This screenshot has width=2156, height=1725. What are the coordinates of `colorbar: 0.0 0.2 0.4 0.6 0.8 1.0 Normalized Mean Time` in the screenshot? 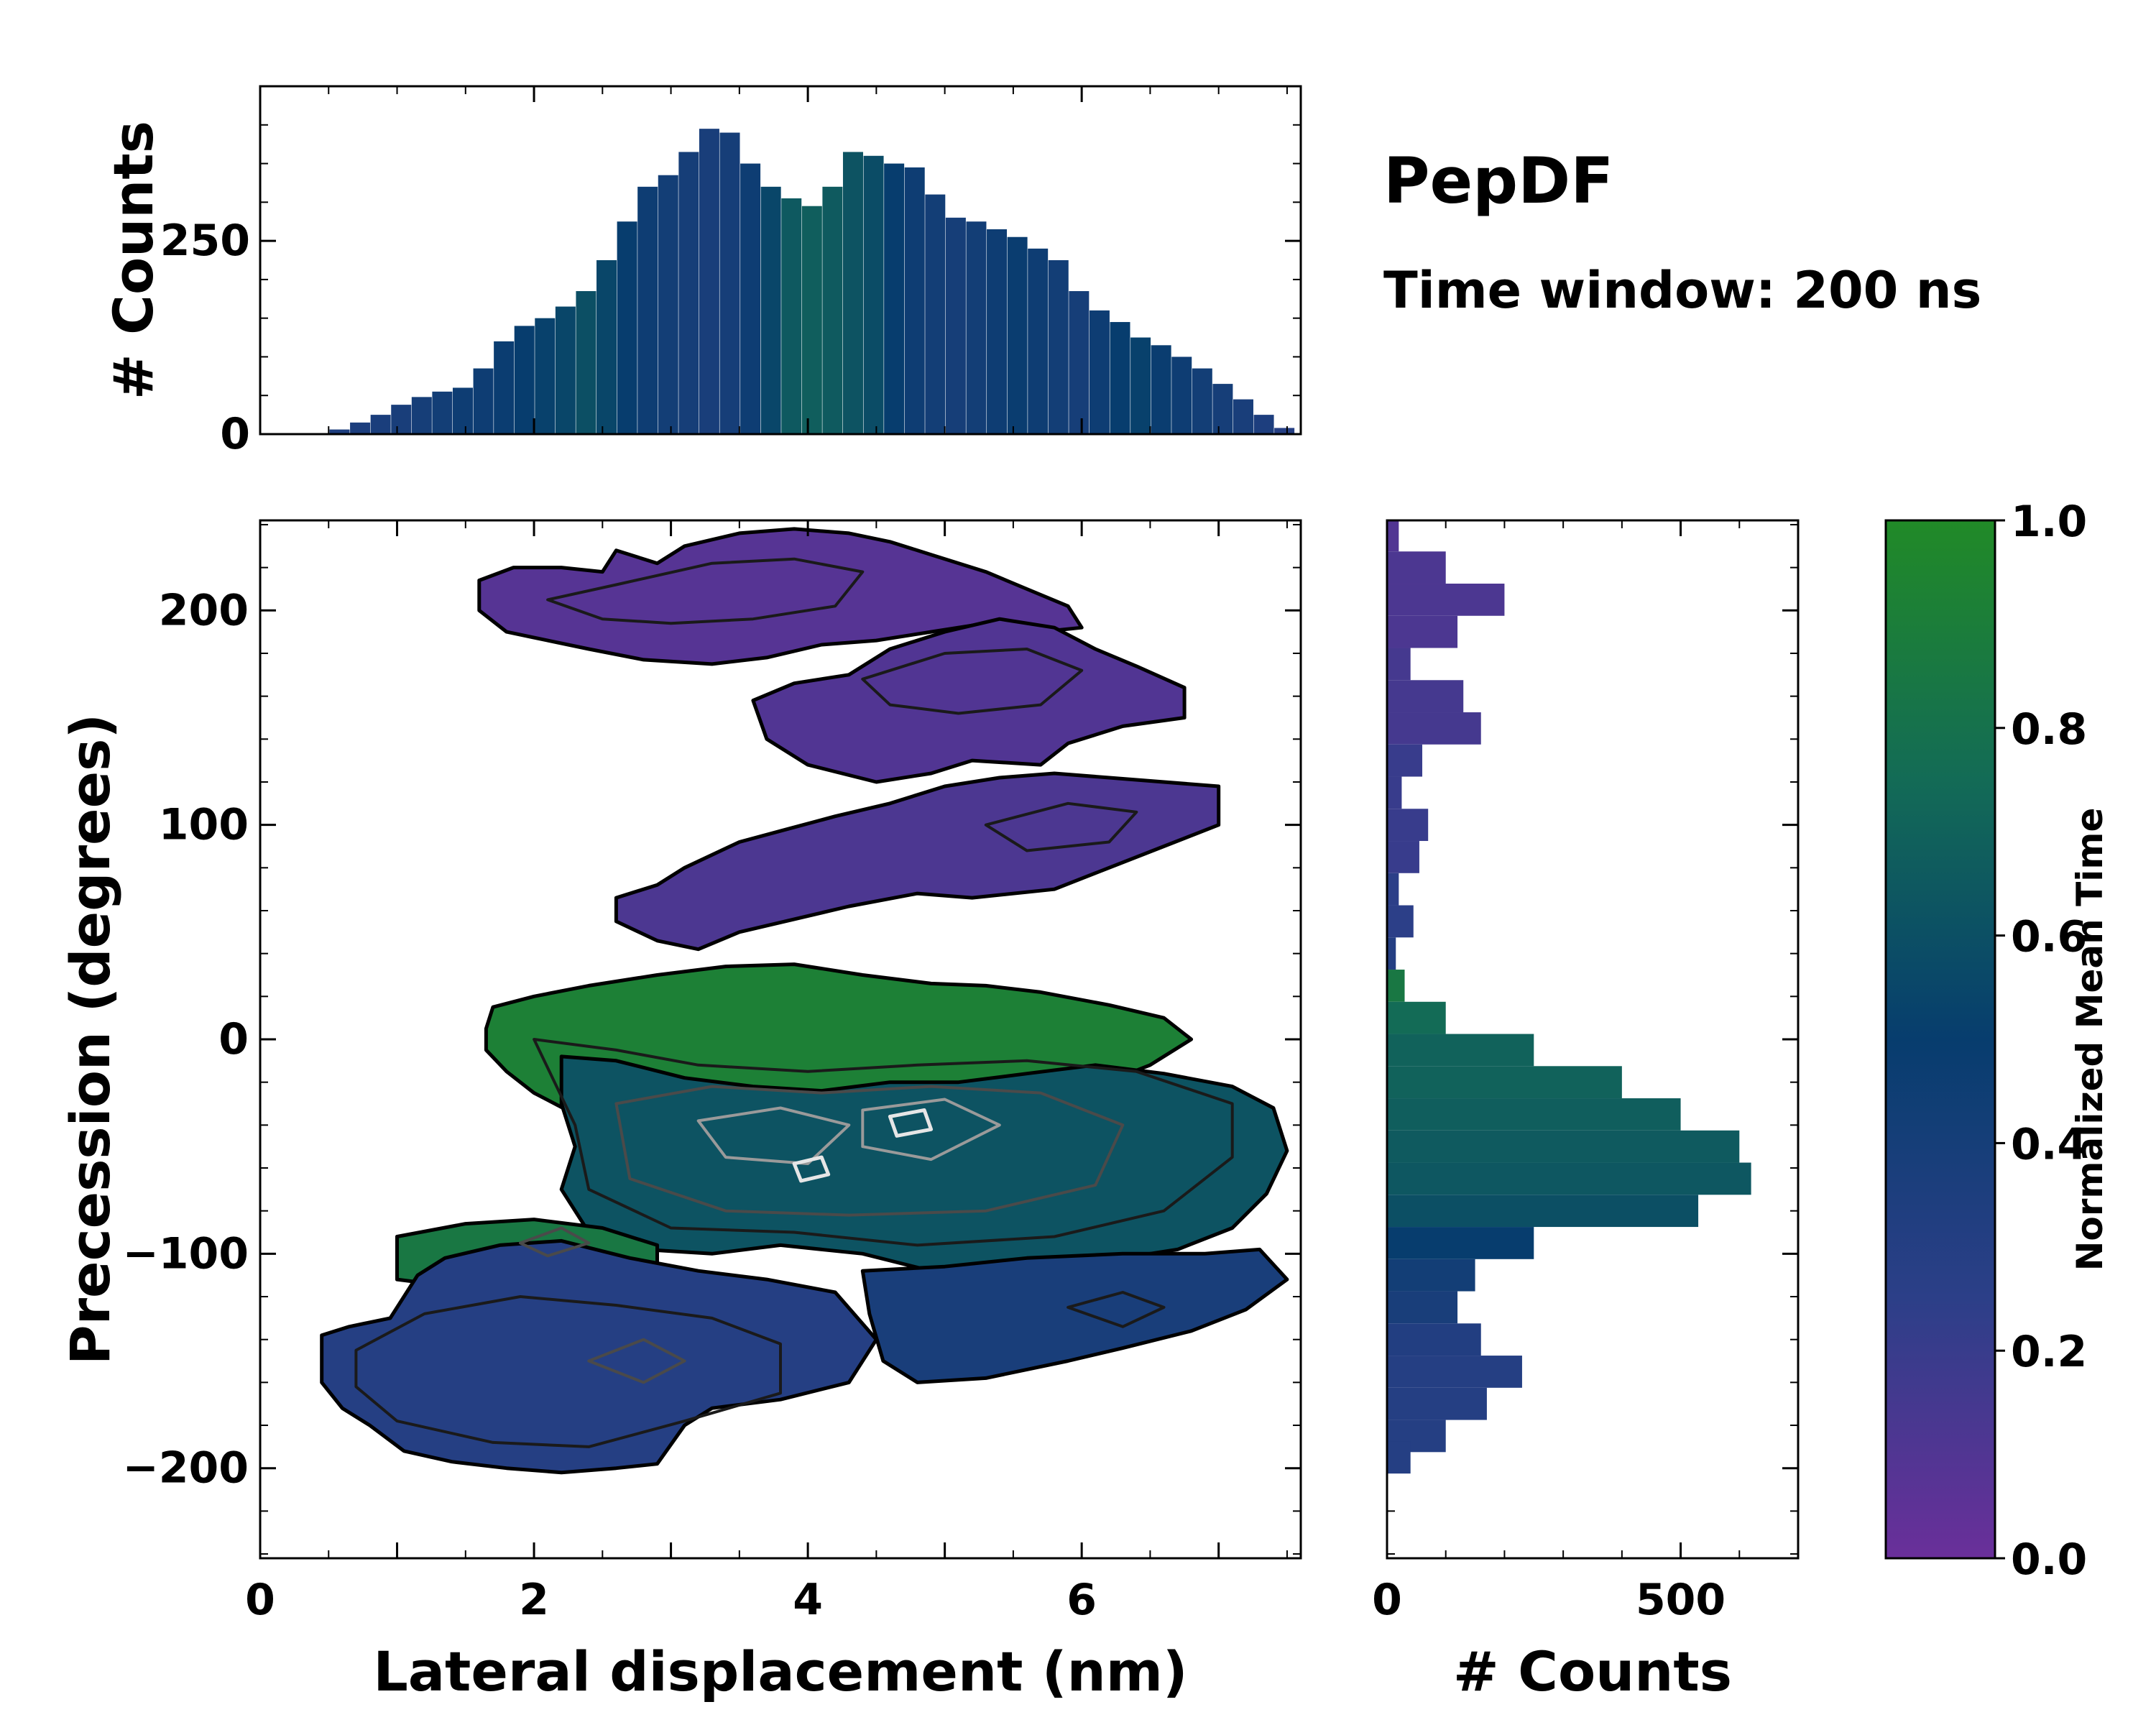 It's located at (1998, 1041).